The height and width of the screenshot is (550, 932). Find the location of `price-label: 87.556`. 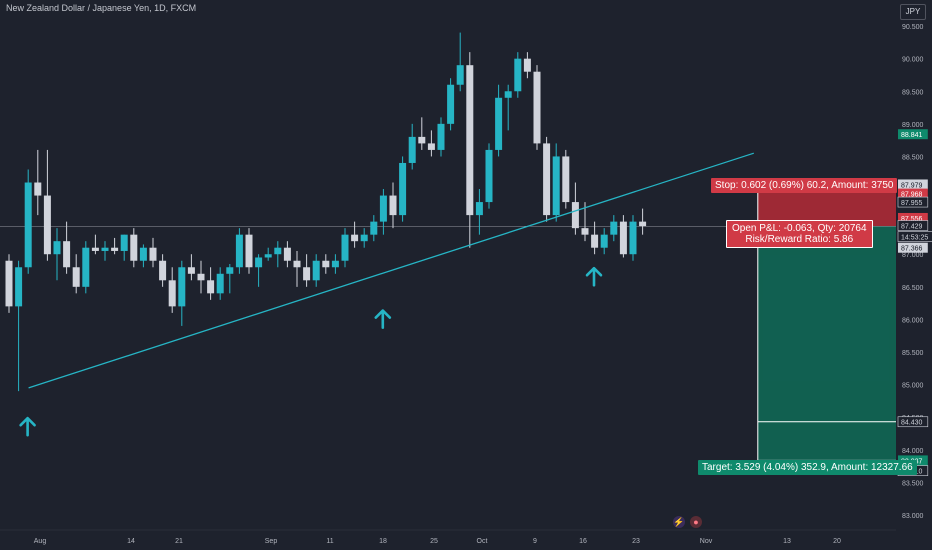

price-label: 87.556 is located at coordinates (912, 219).